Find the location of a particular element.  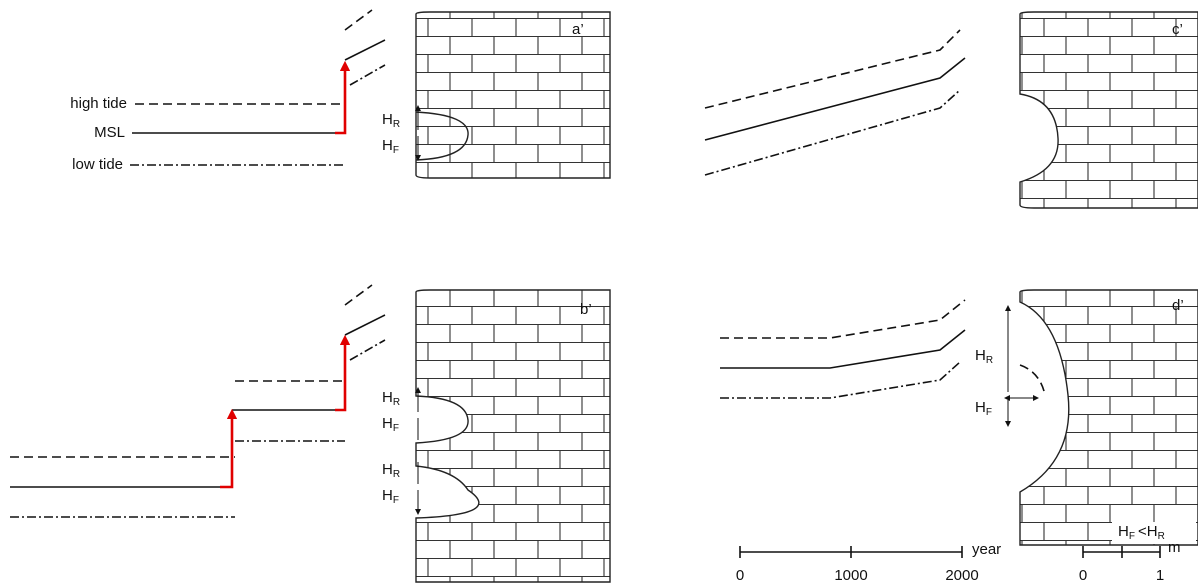

label-background is located at coordinates (1154, 533).